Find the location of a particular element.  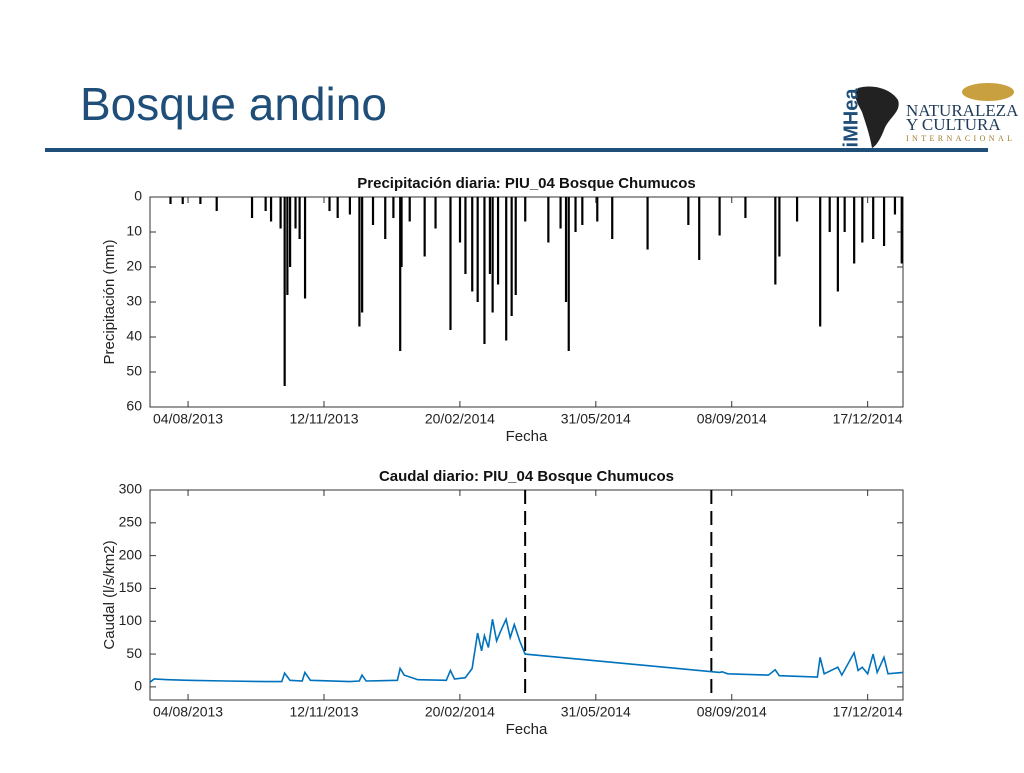

y-axis-label: Precipitación (mm) is located at coordinates (109, 301).